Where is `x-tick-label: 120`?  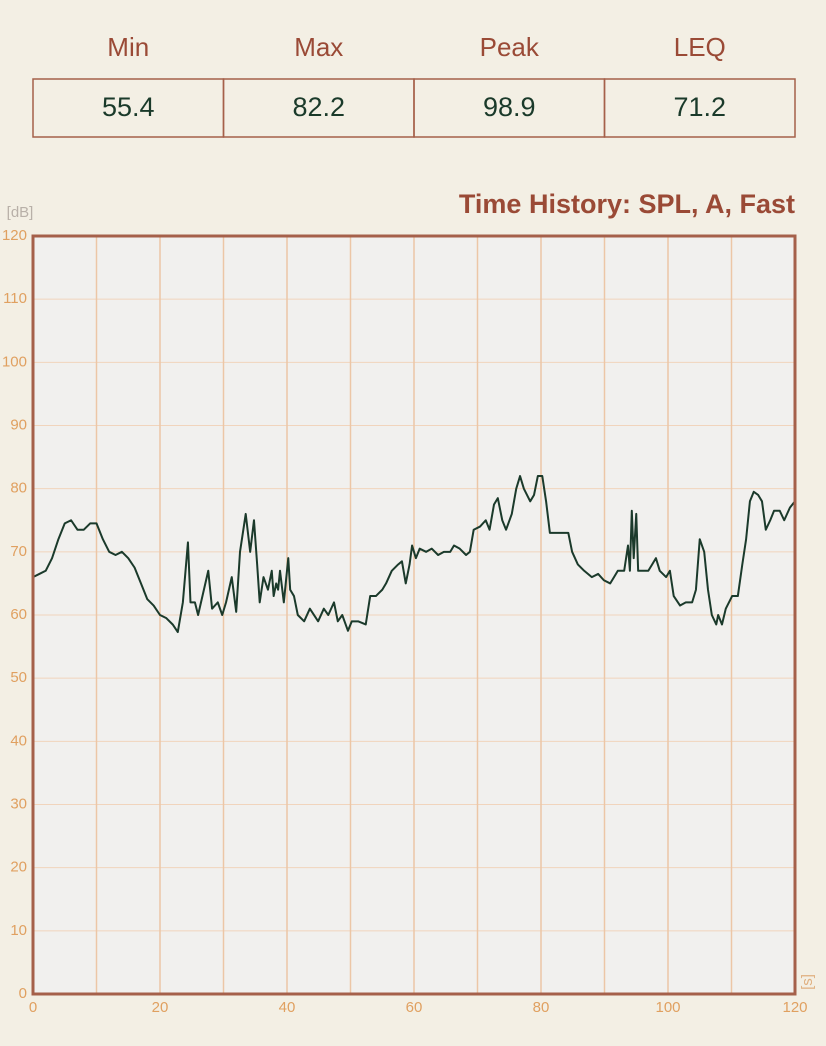
x-tick-label: 120 is located at coordinates (794, 1007).